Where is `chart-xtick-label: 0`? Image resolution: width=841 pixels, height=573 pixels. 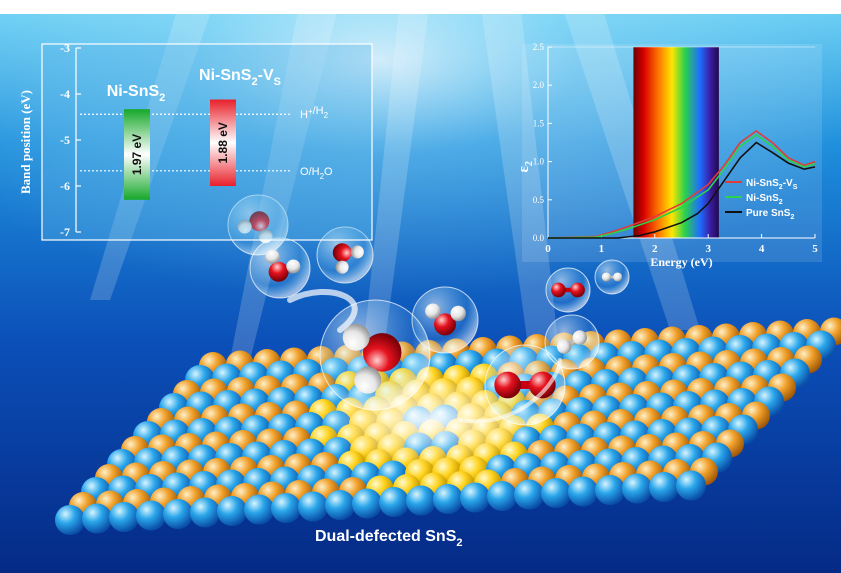 chart-xtick-label: 0 is located at coordinates (548, 249).